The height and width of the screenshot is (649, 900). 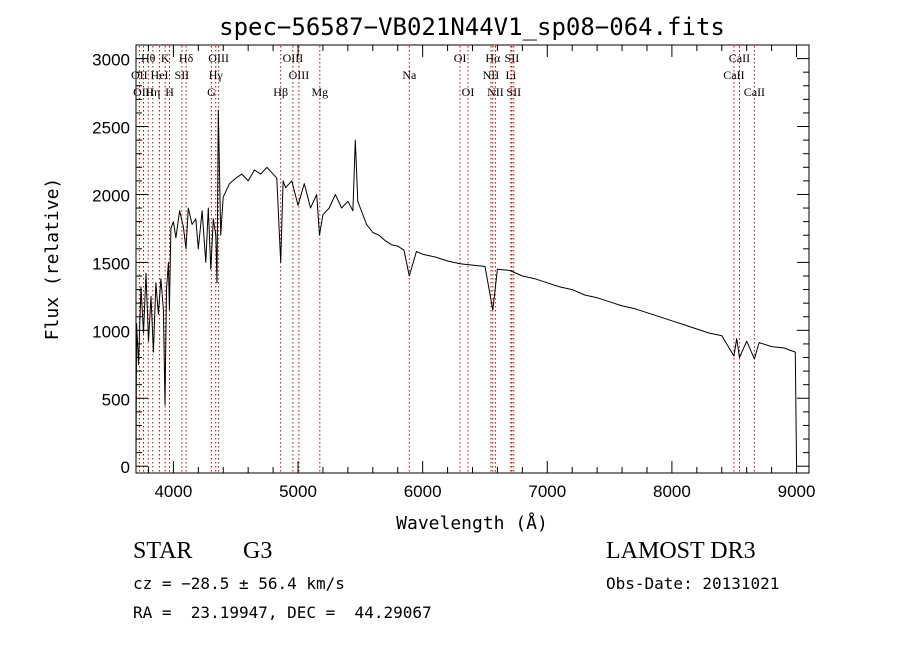 What do you see at coordinates (111, 128) in the screenshot?
I see `y-tick-label: 2500` at bounding box center [111, 128].